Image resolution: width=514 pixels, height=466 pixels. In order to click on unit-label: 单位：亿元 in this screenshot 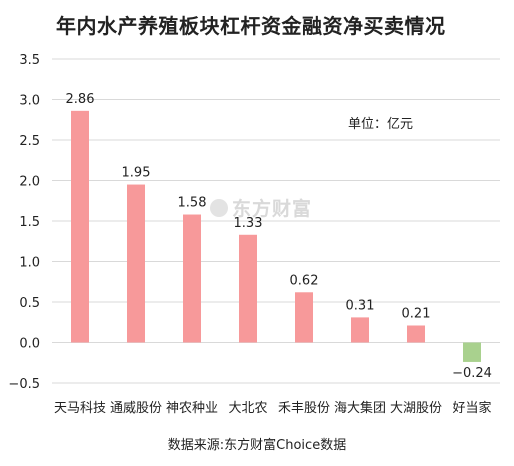, I will do `click(381, 124)`.